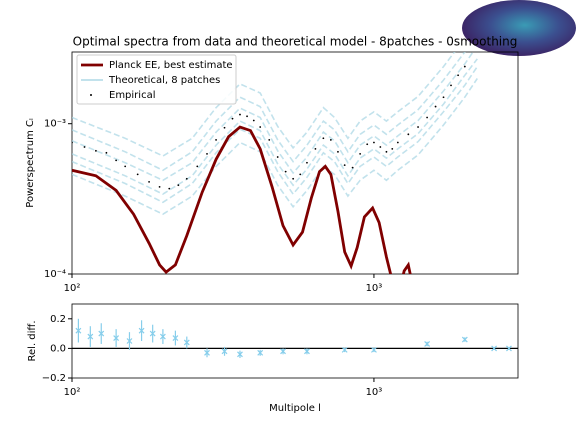  I want to click on y-tick-label: 10⁻³, so click(55, 124).